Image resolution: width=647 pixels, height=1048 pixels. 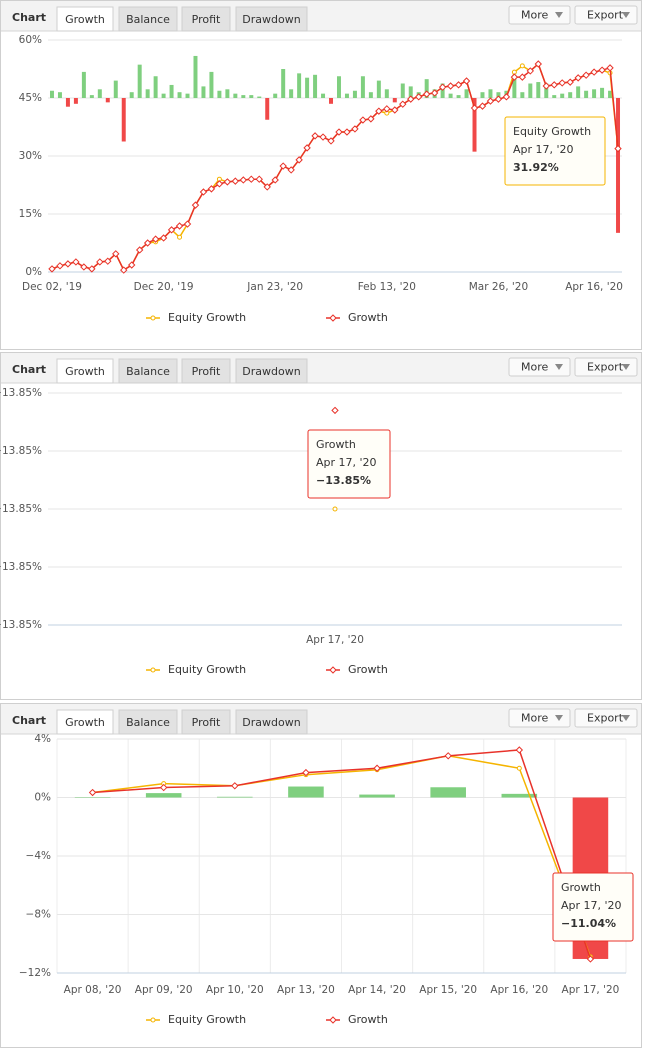 What do you see at coordinates (498, 287) in the screenshot?
I see `x-tick-label: Mar 26, '20` at bounding box center [498, 287].